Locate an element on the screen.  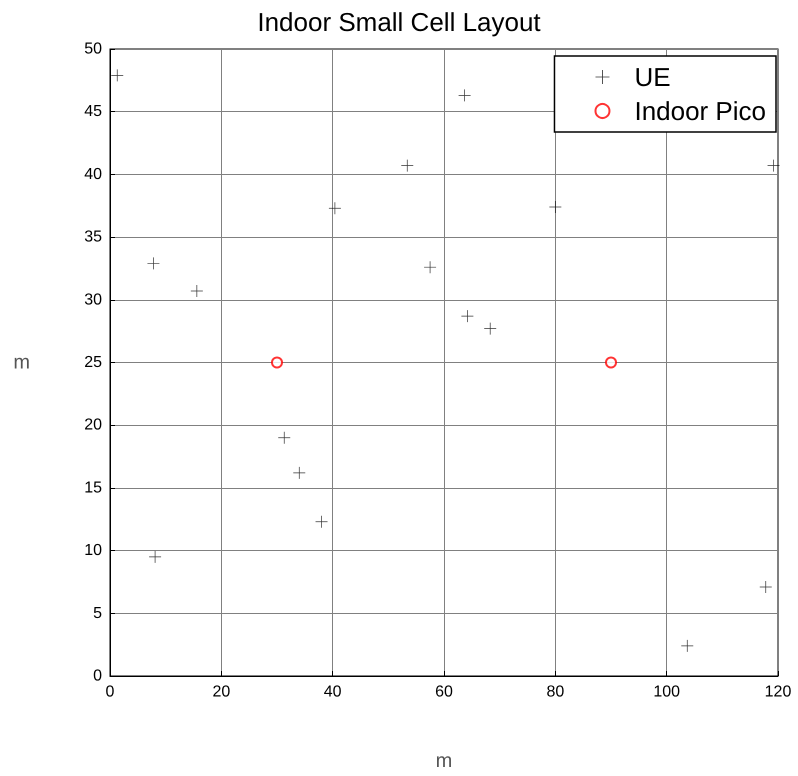
y-tick-label: 25 is located at coordinates (93, 362).